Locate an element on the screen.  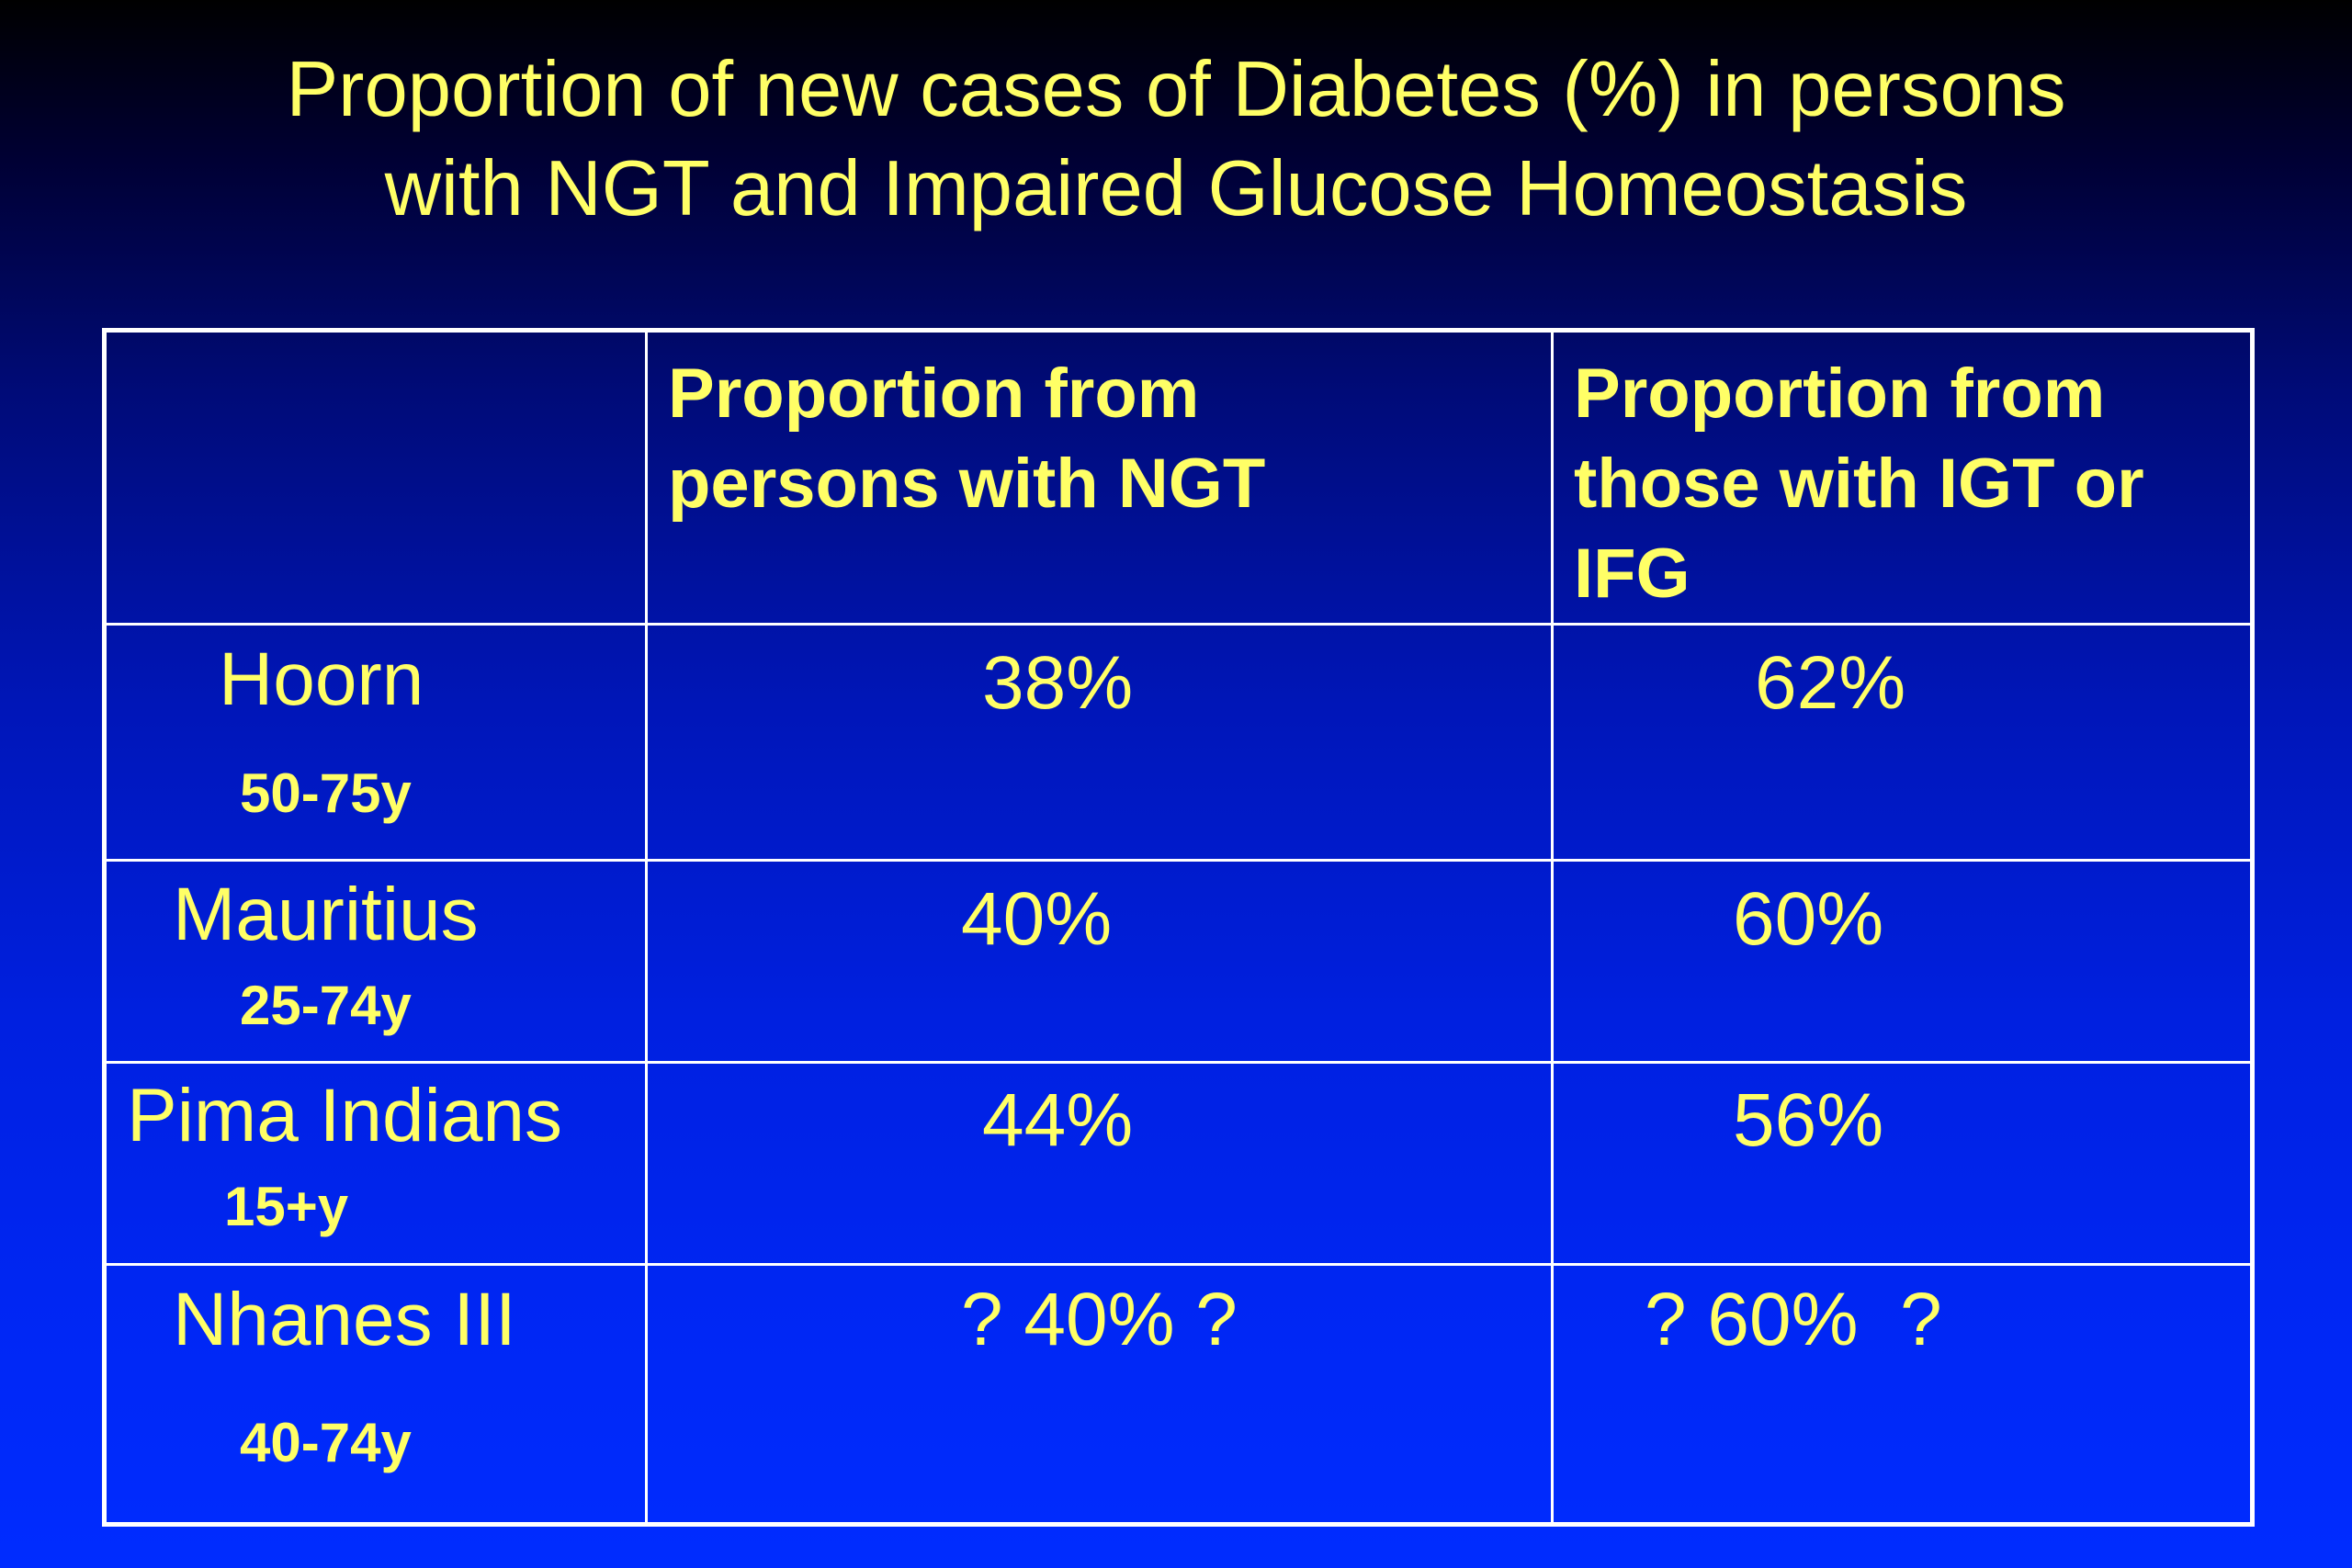
header-igt-line-1: Proportion from is located at coordinates (1840, 394).